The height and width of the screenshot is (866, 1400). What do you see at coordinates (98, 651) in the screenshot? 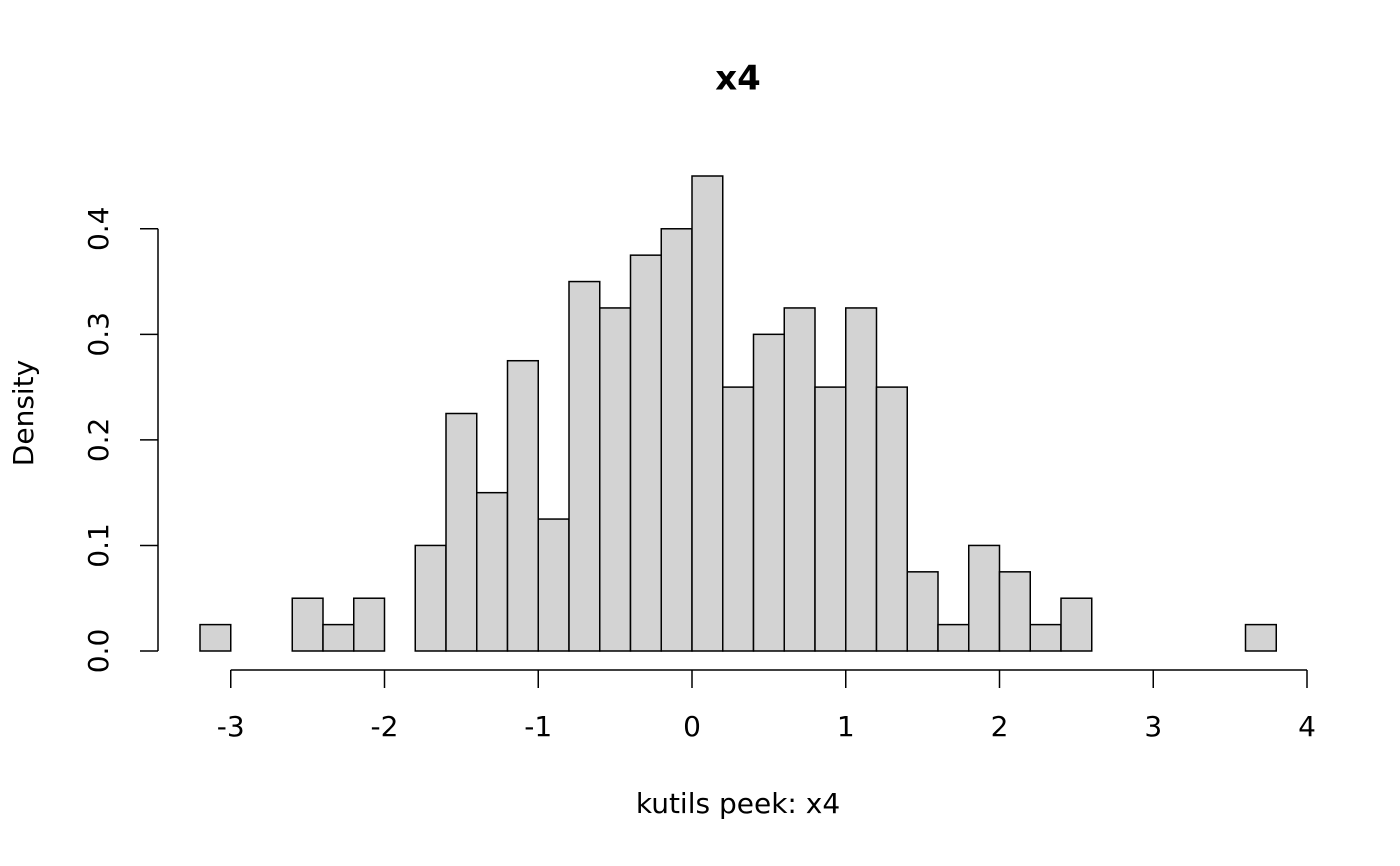
I see `y-tick-label: 0.0` at bounding box center [98, 651].